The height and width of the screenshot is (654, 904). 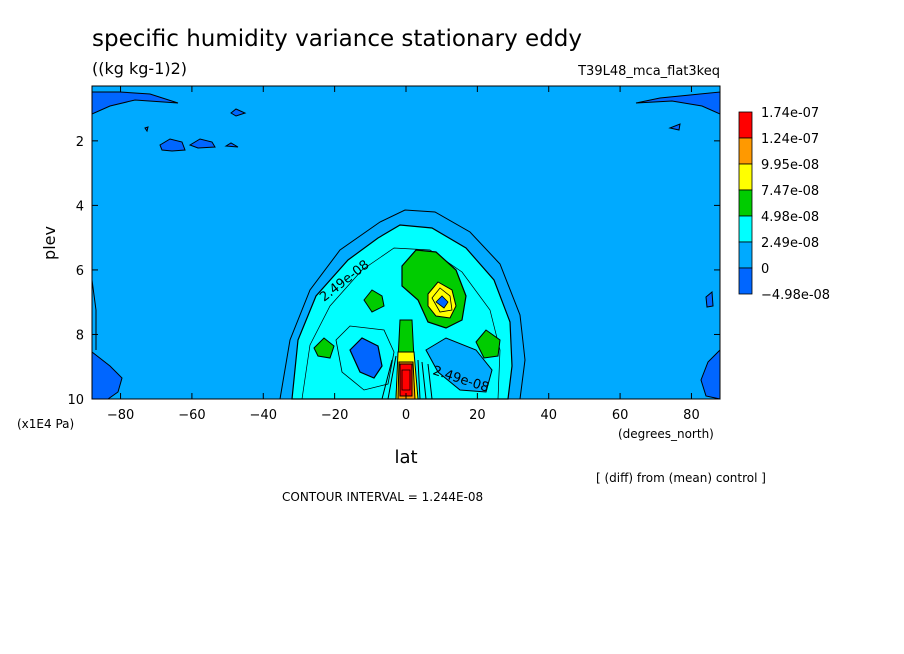 I want to click on legend-label: 4.98e-08, so click(x=790, y=217).